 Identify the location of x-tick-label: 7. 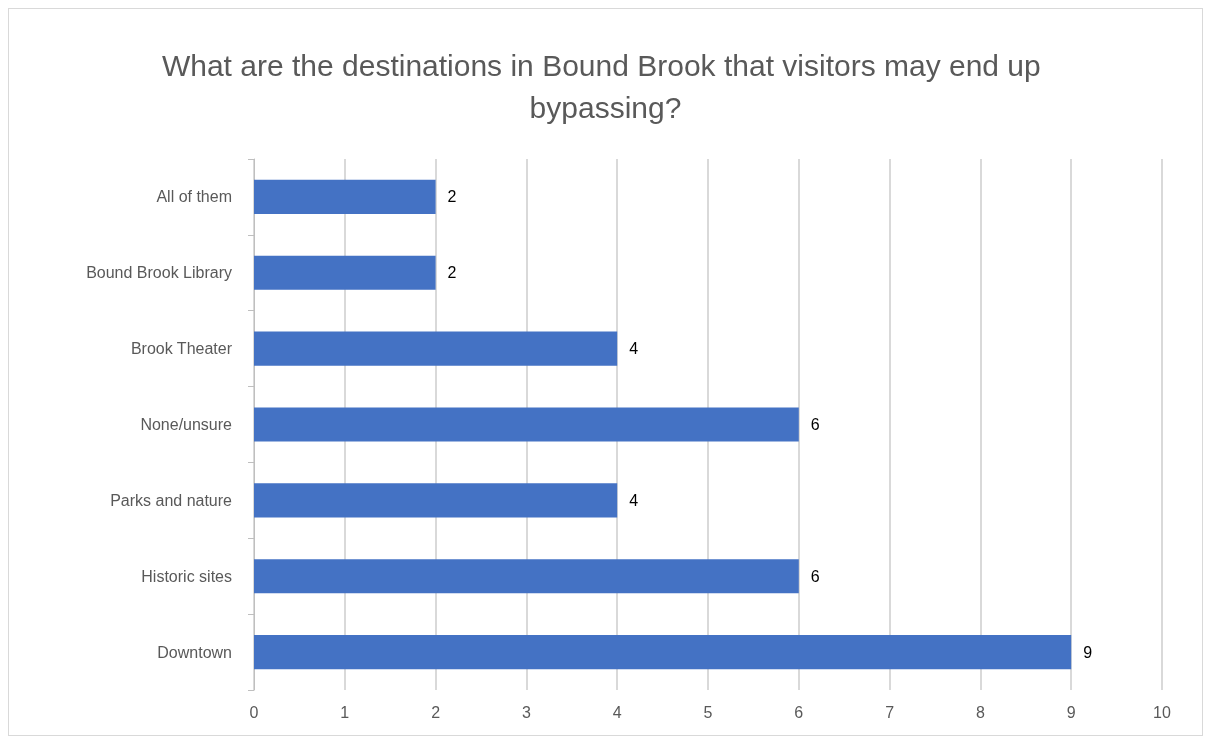
(890, 712).